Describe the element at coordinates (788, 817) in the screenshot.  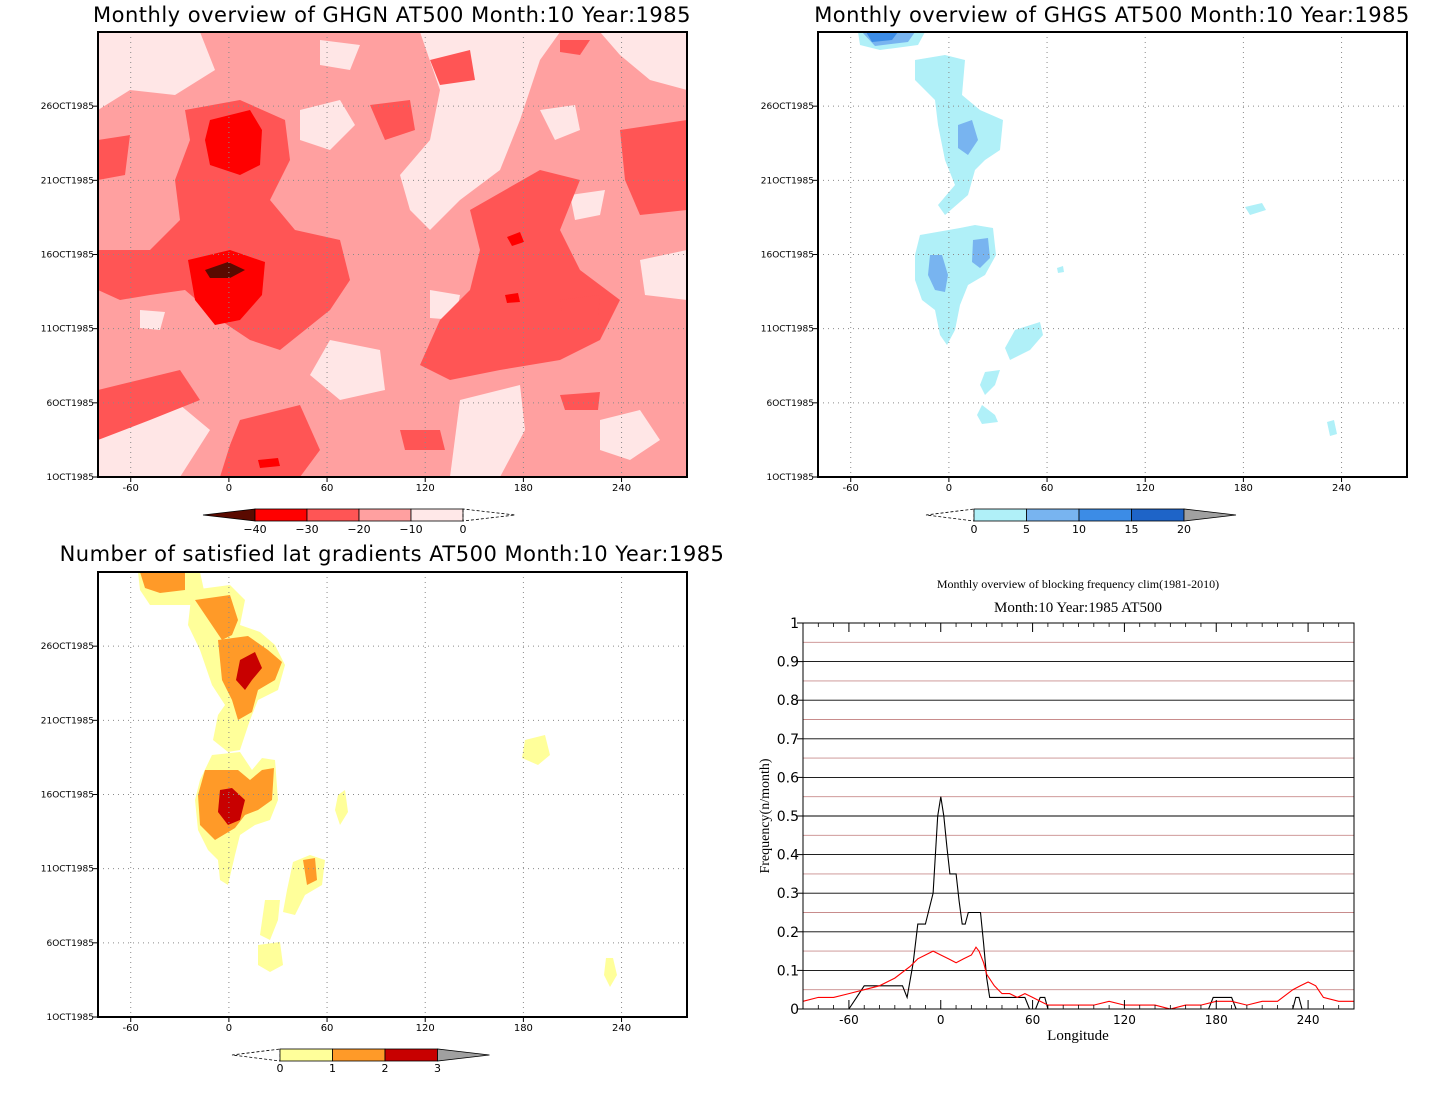
I see `y-tick-label: 0.5` at that location.